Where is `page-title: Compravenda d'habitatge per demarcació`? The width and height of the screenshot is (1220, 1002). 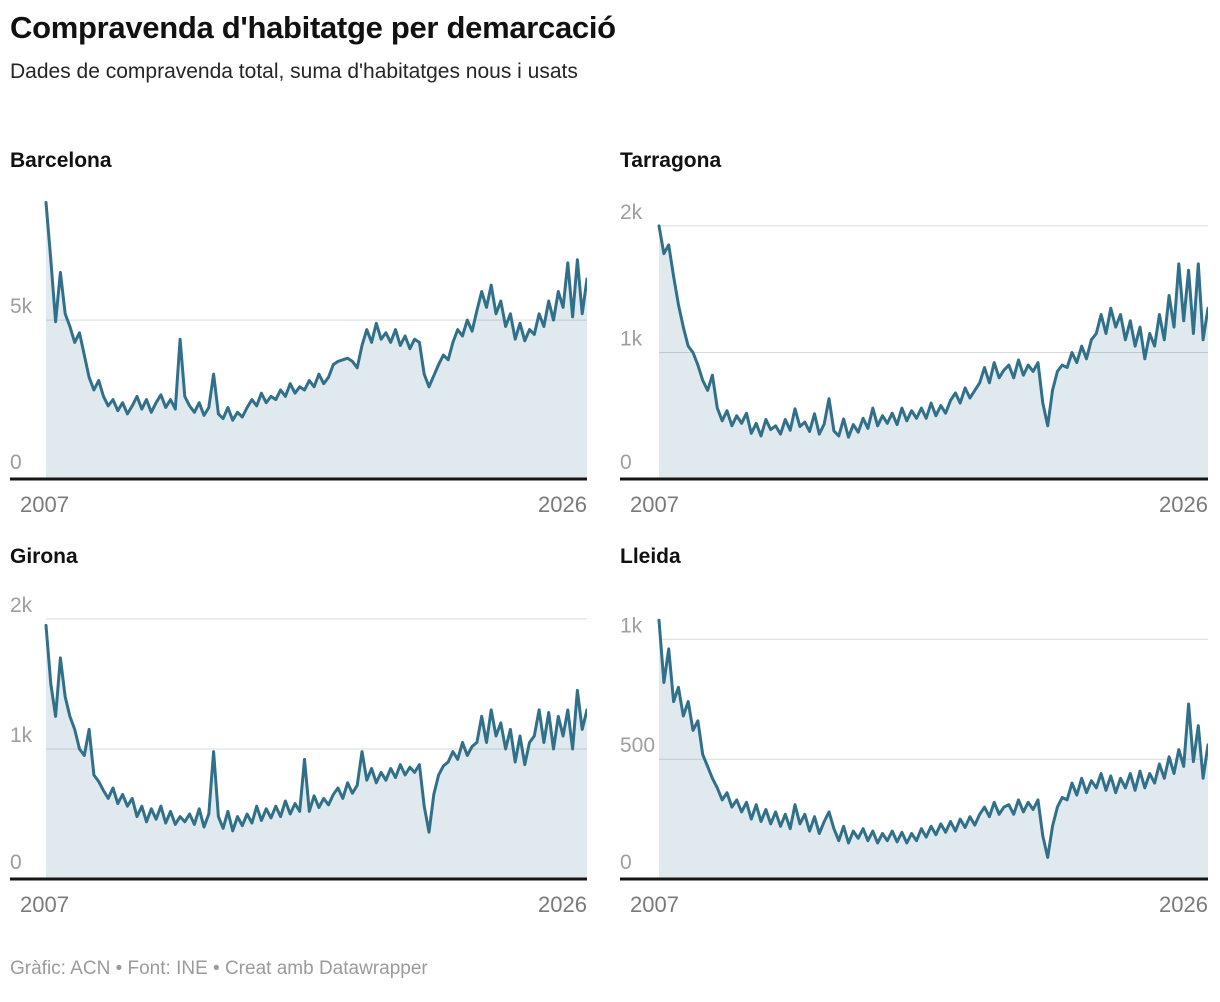
page-title: Compravenda d'habitatge per demarcació is located at coordinates (313, 27).